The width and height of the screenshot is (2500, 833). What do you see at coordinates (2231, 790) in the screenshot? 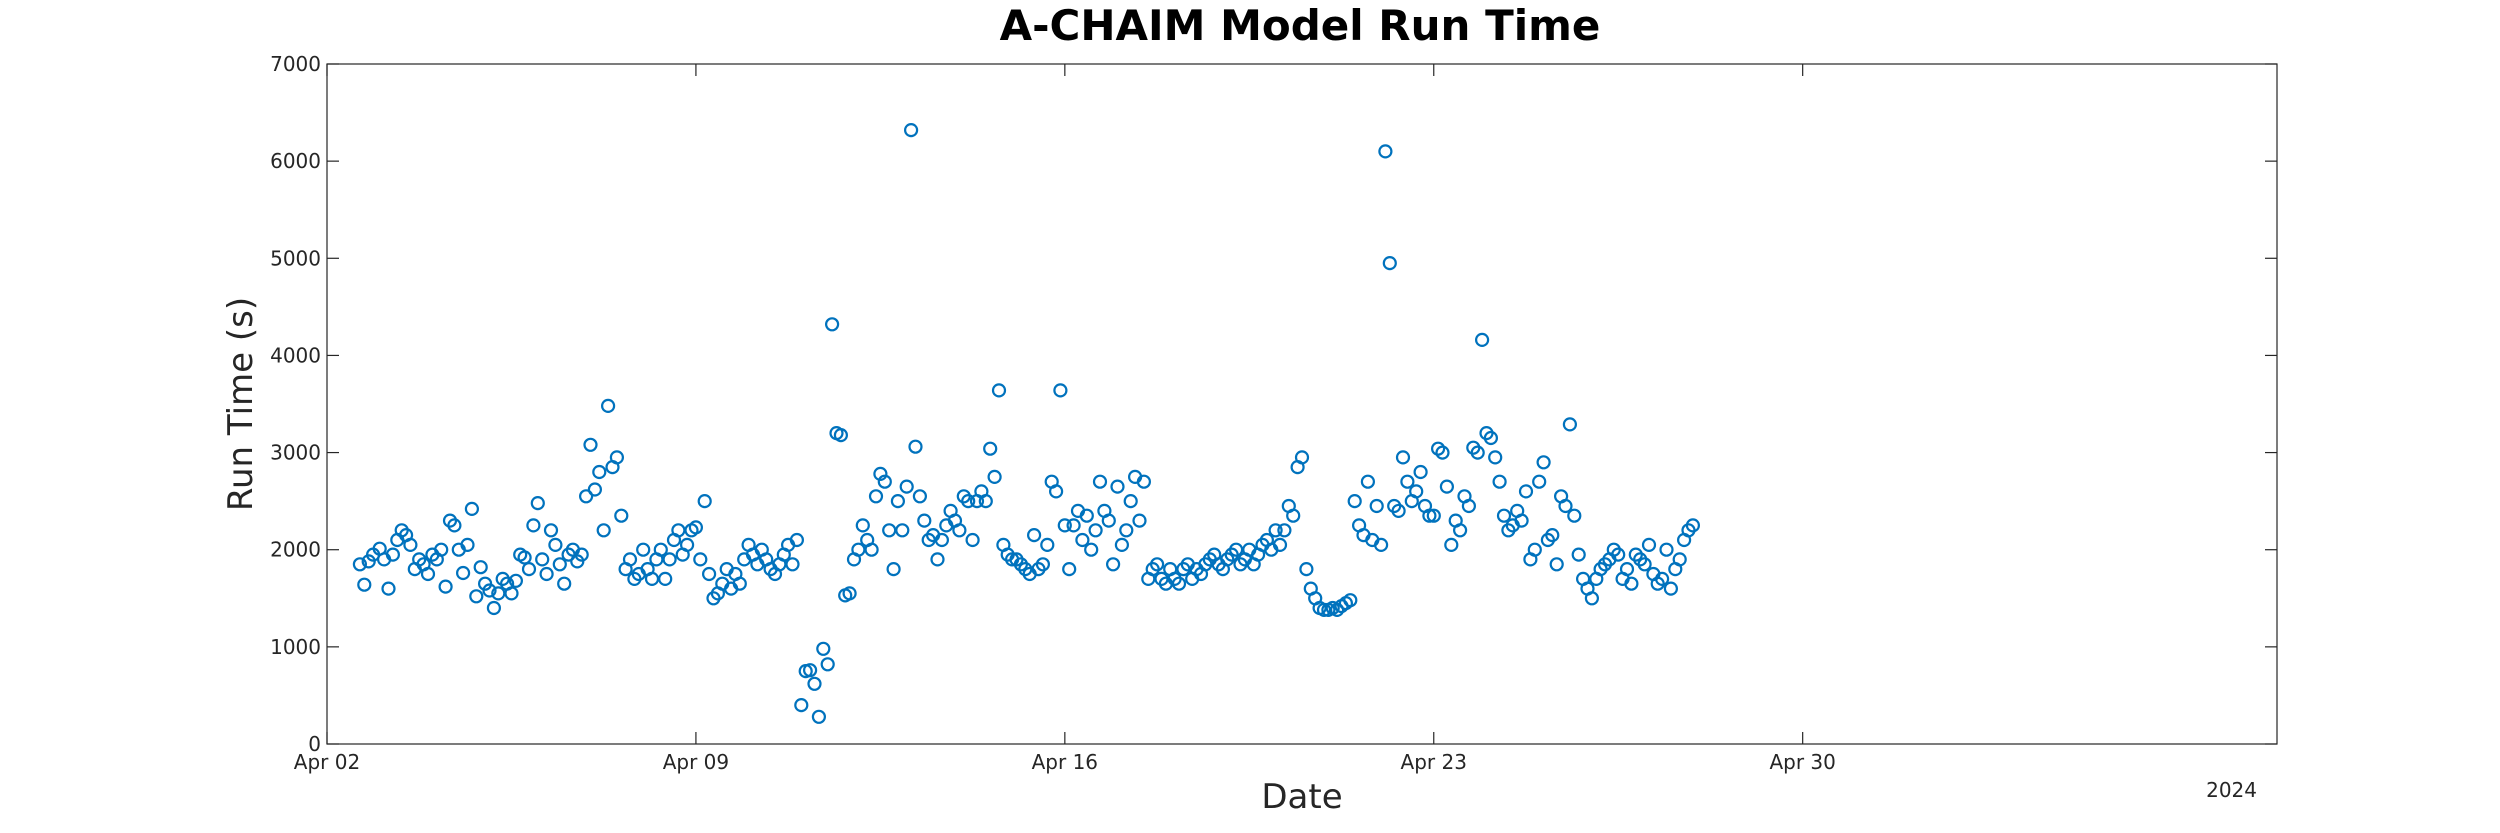
I see `year-label: 2024` at bounding box center [2231, 790].